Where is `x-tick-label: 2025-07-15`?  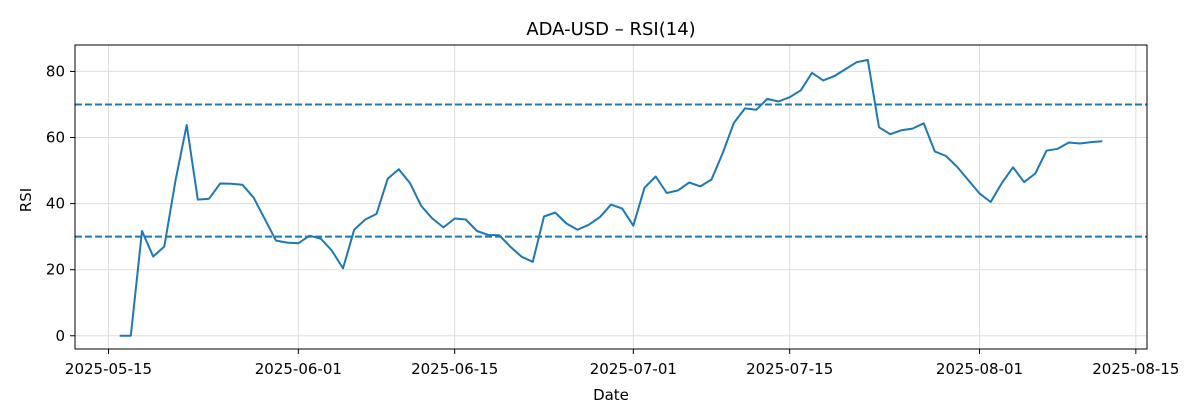
x-tick-label: 2025-07-15 is located at coordinates (789, 369).